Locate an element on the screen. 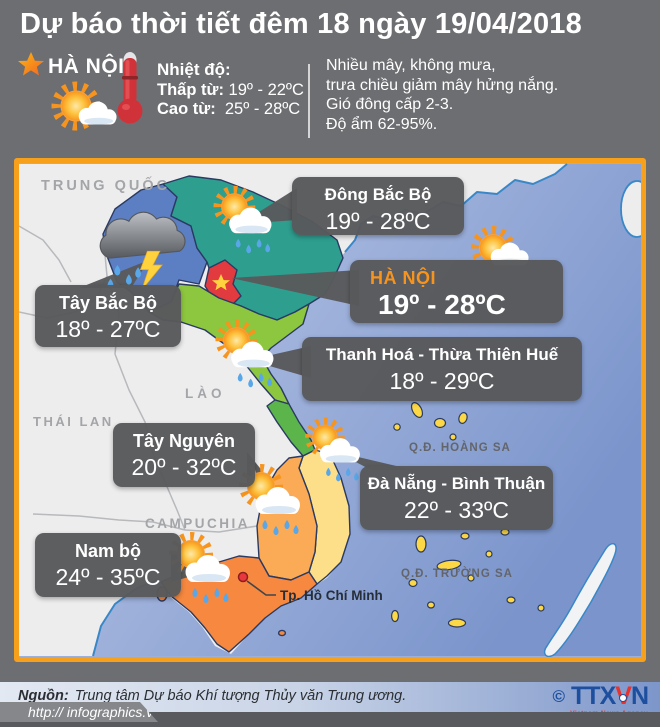 This screenshot has width=660, height=727. weather-label-tay-nguyen: Tây Nguyên 20º - 32ºC is located at coordinates (184, 455).